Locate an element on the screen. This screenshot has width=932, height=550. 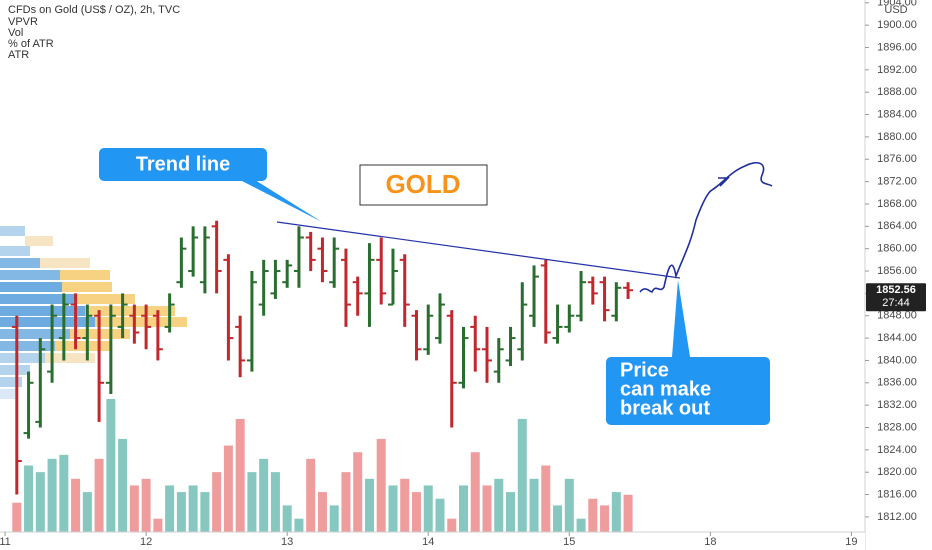
x-tick-label: 15 is located at coordinates (569, 542).